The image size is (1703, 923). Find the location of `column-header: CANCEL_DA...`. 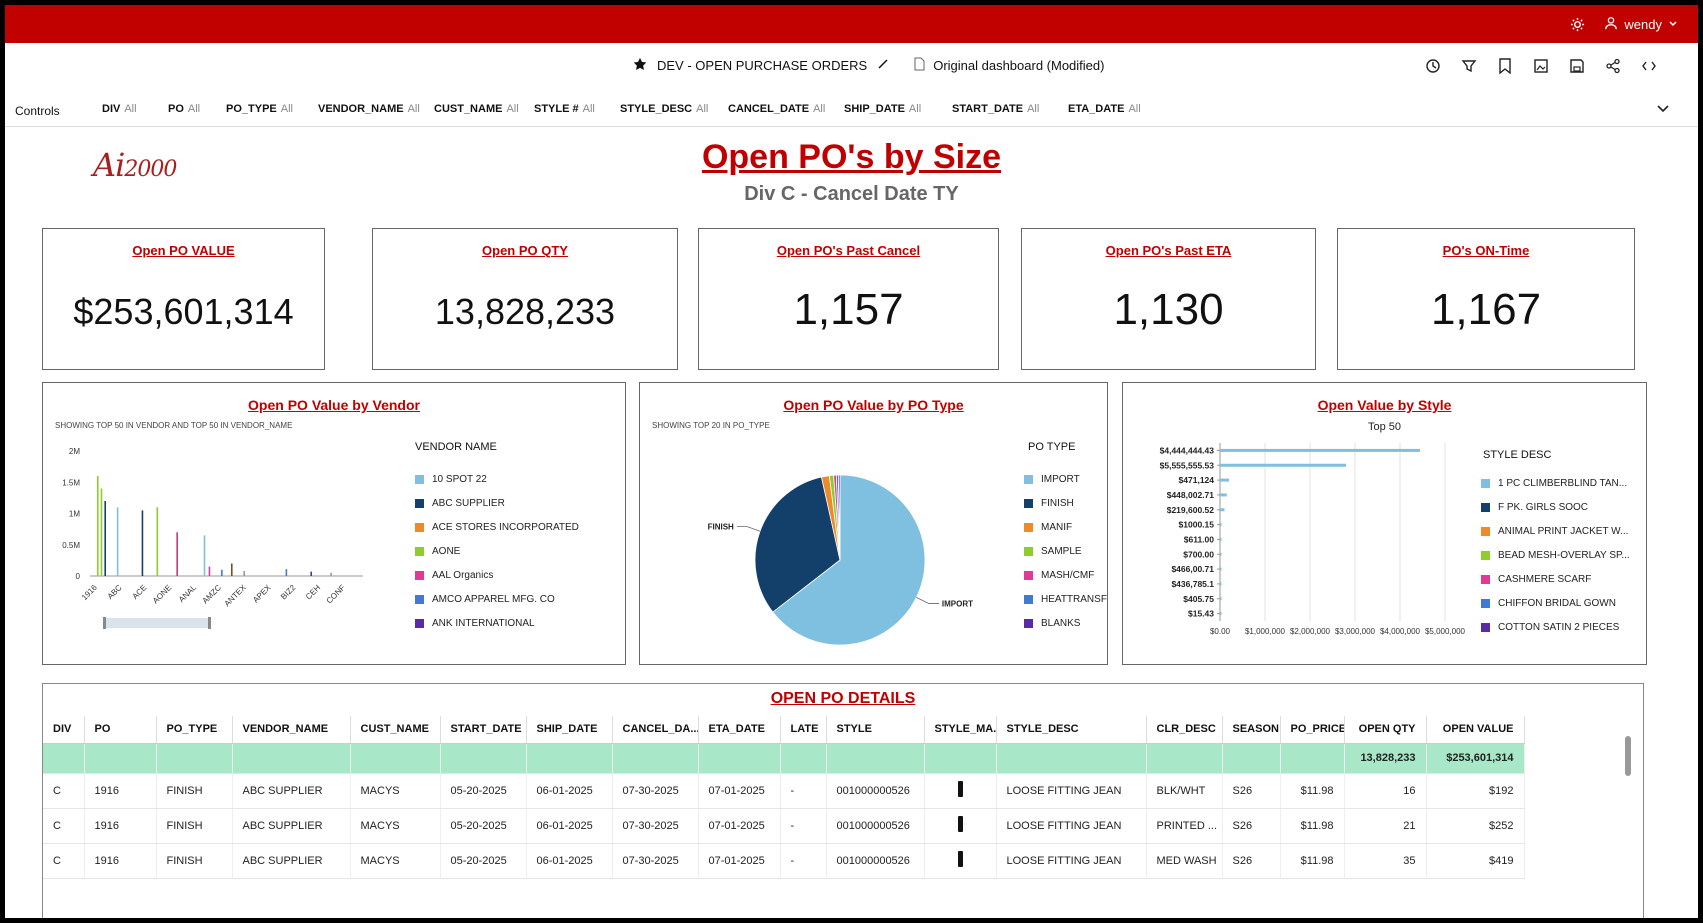

column-header: CANCEL_DA... is located at coordinates (655, 730).